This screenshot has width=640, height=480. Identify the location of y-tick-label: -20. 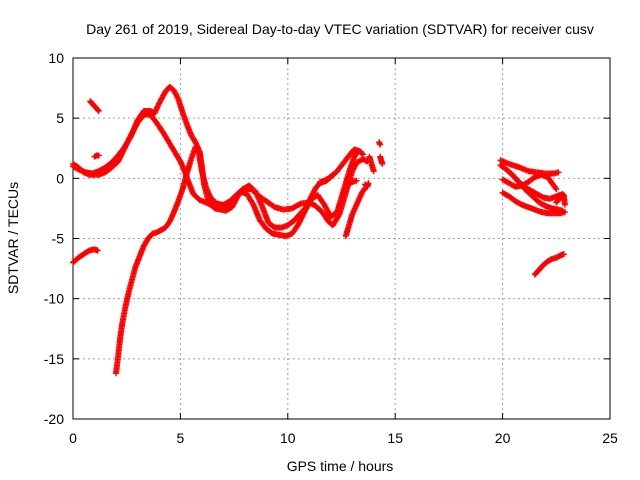
(54, 419).